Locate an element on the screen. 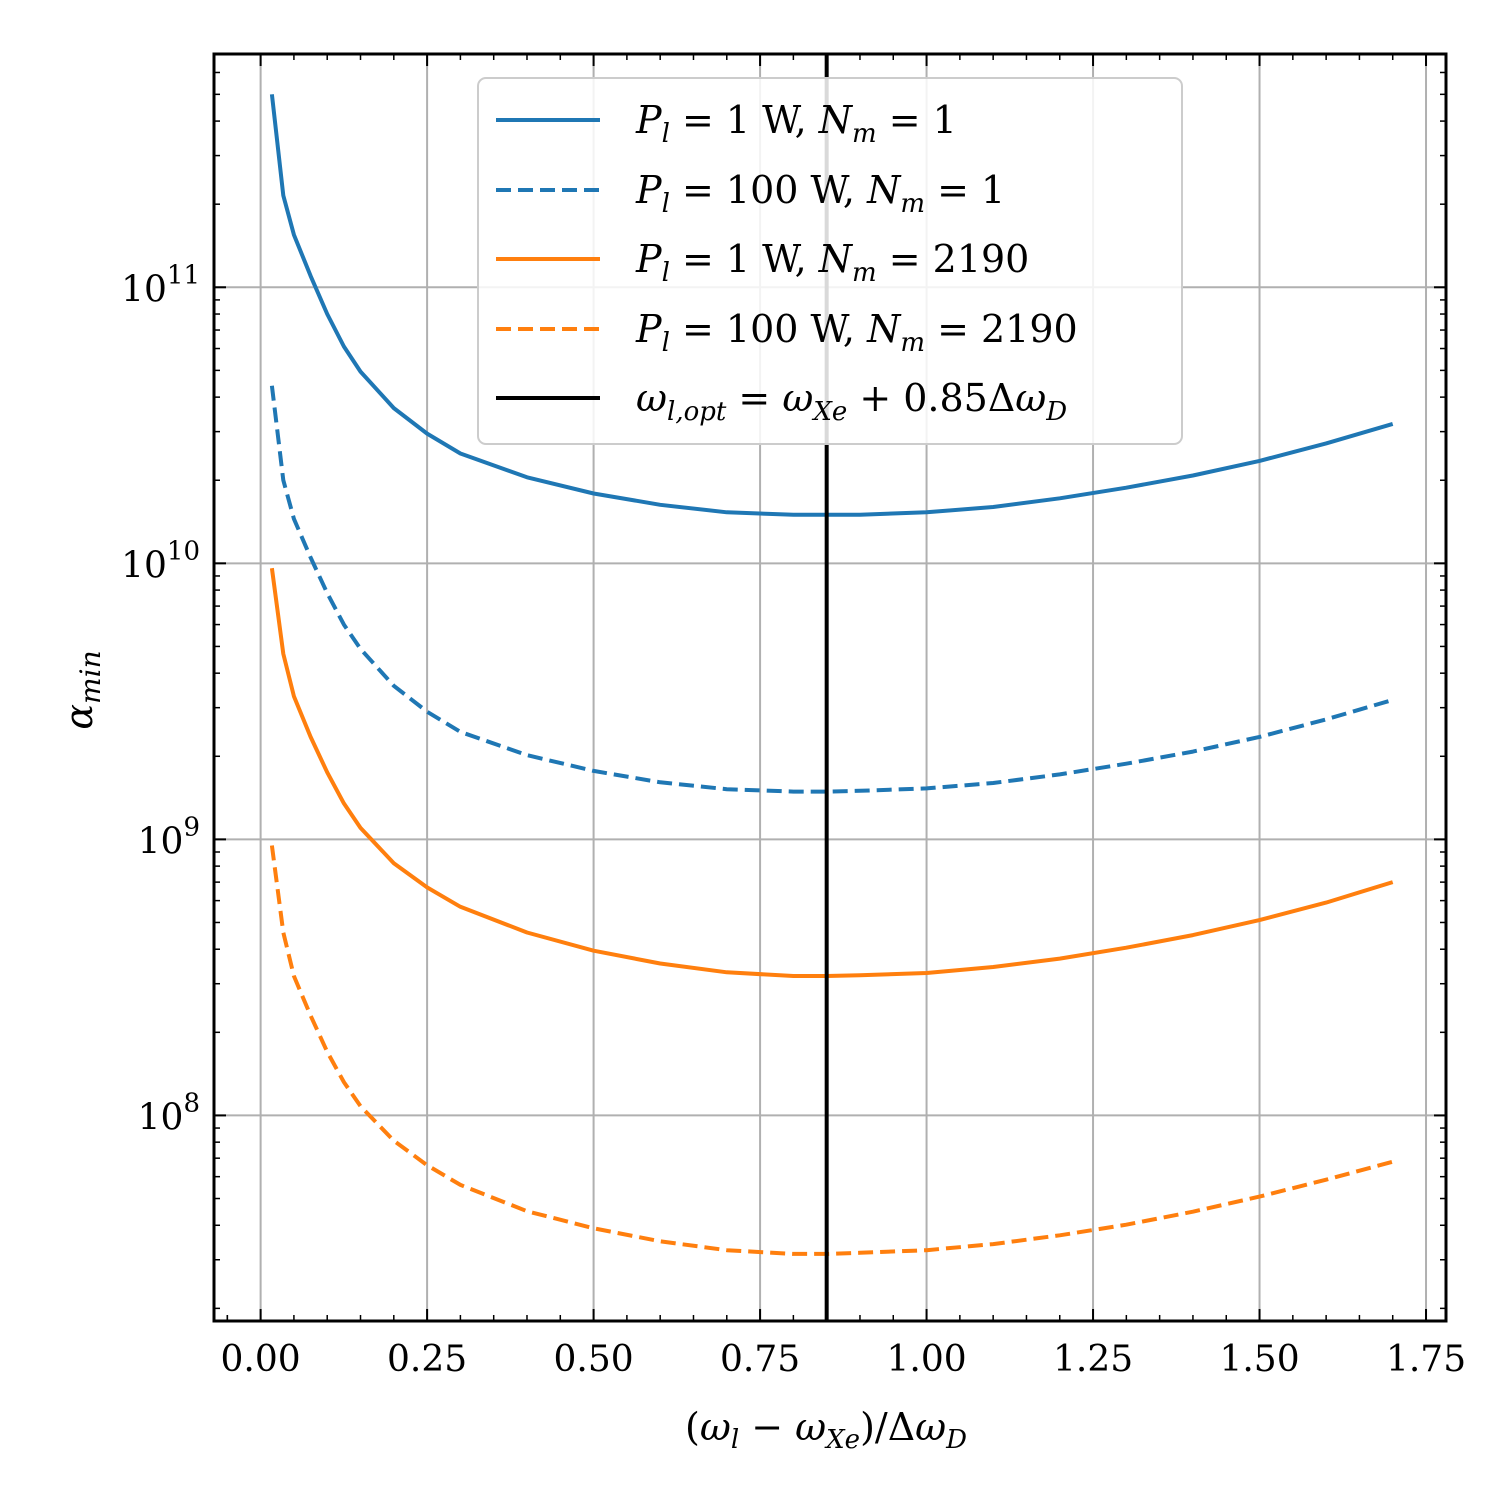 The width and height of the screenshot is (1500, 1500). legend-box is located at coordinates (830, 261).